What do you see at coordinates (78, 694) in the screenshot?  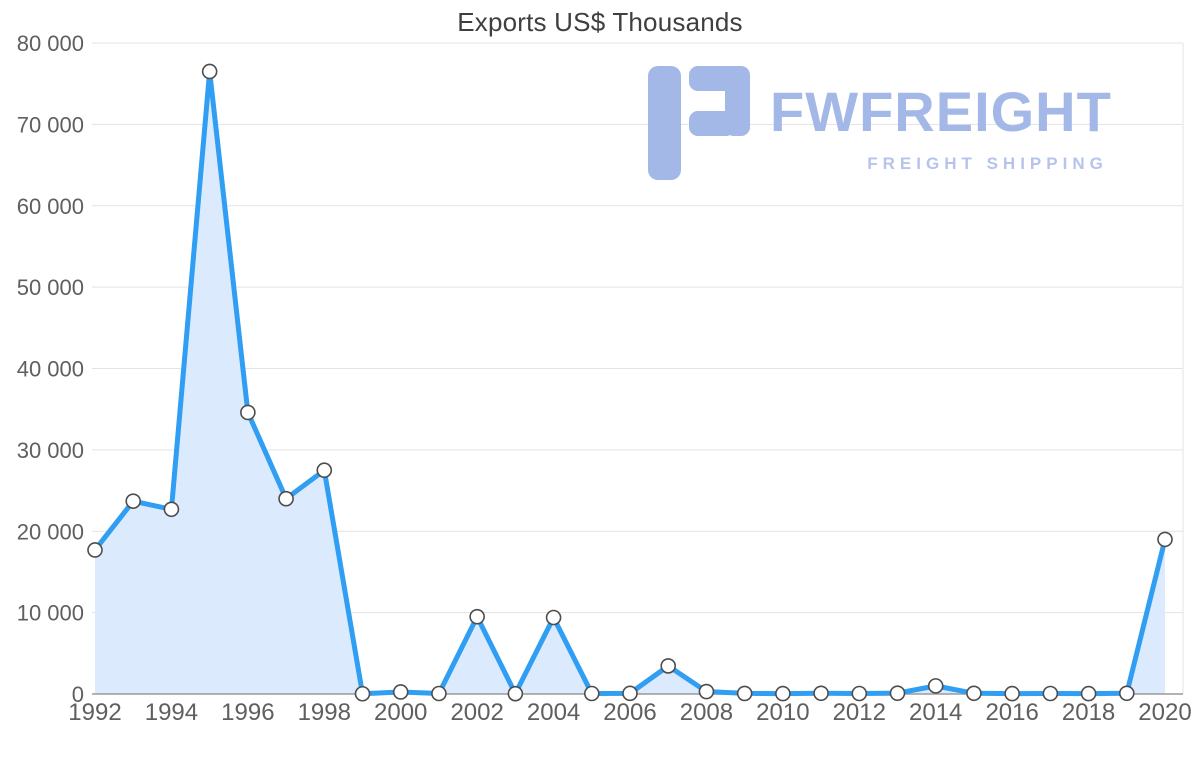 I see `y-axis-tick-label: 0` at bounding box center [78, 694].